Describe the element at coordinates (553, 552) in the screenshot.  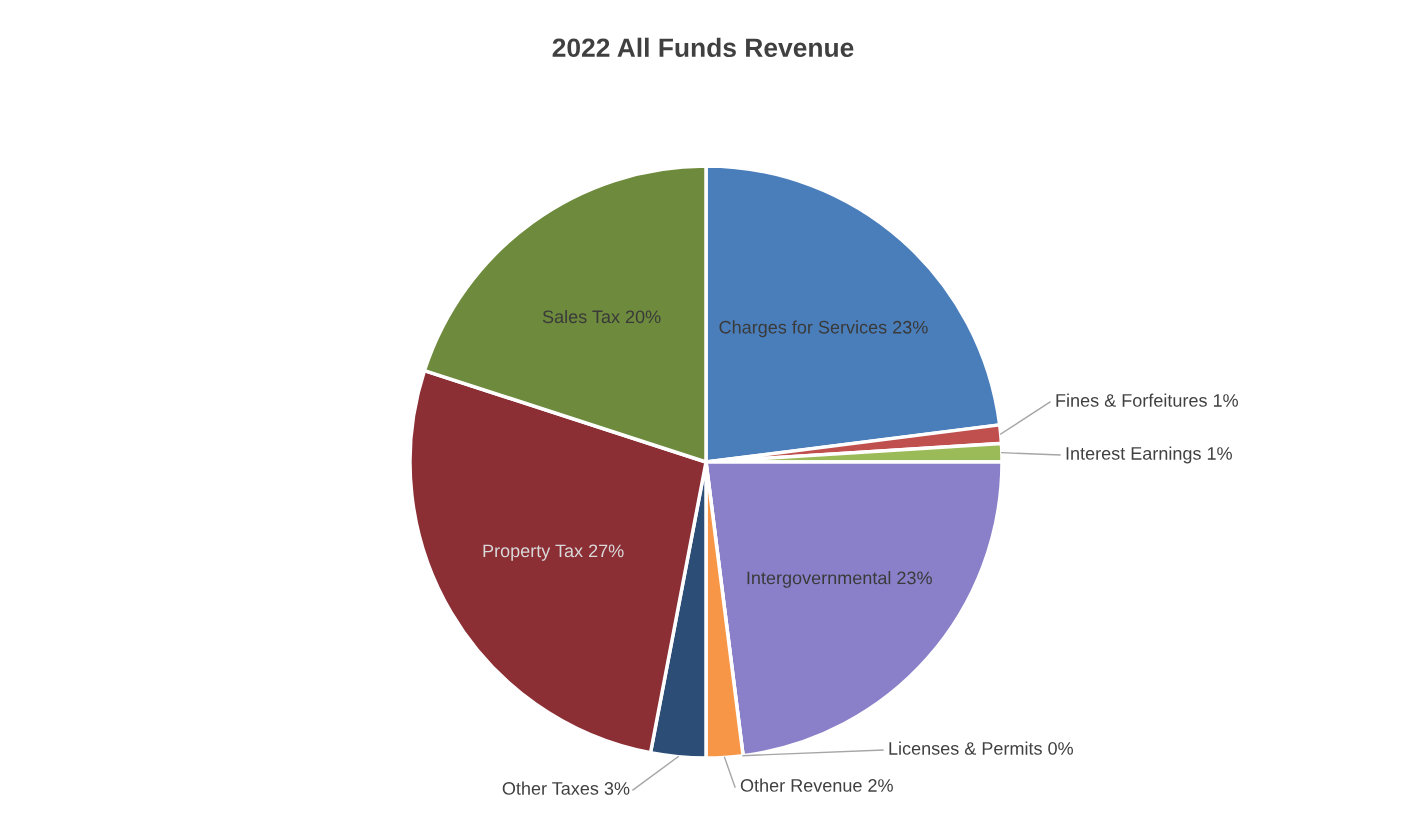
I see `slice-label: Property Tax 27%` at that location.